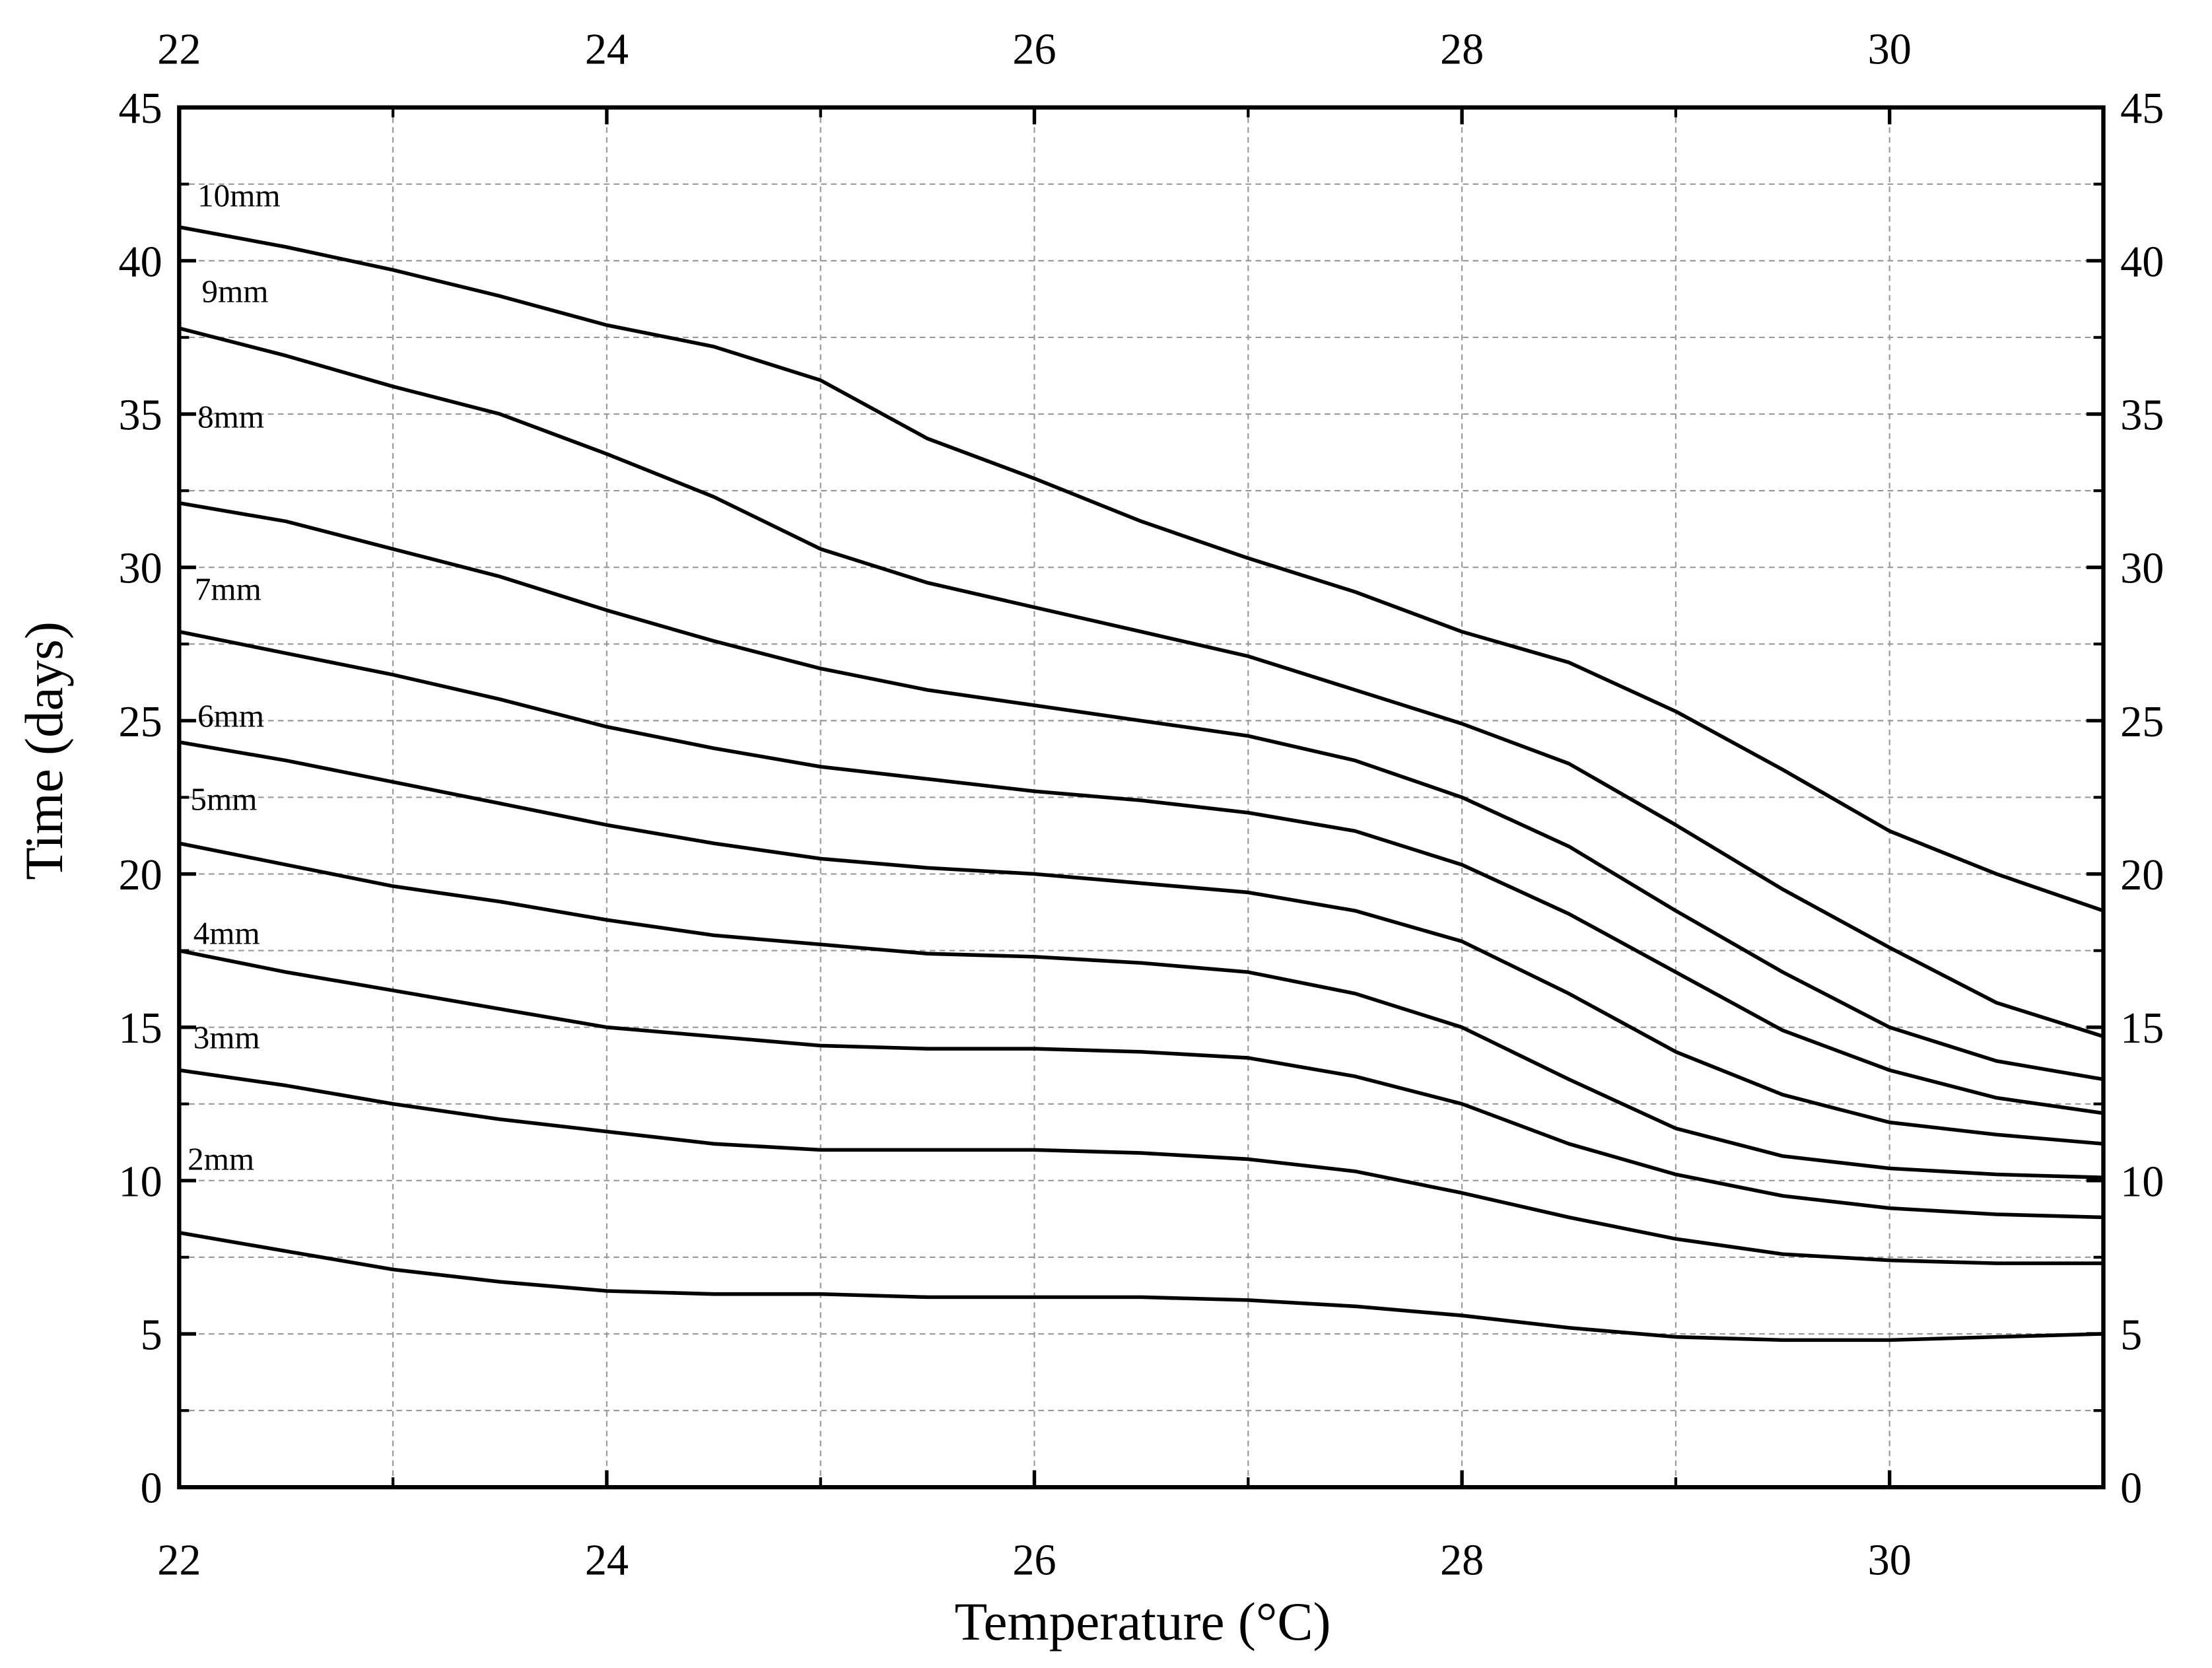  Describe the element at coordinates (140, 1182) in the screenshot. I see `y-tick-label: 10` at that location.